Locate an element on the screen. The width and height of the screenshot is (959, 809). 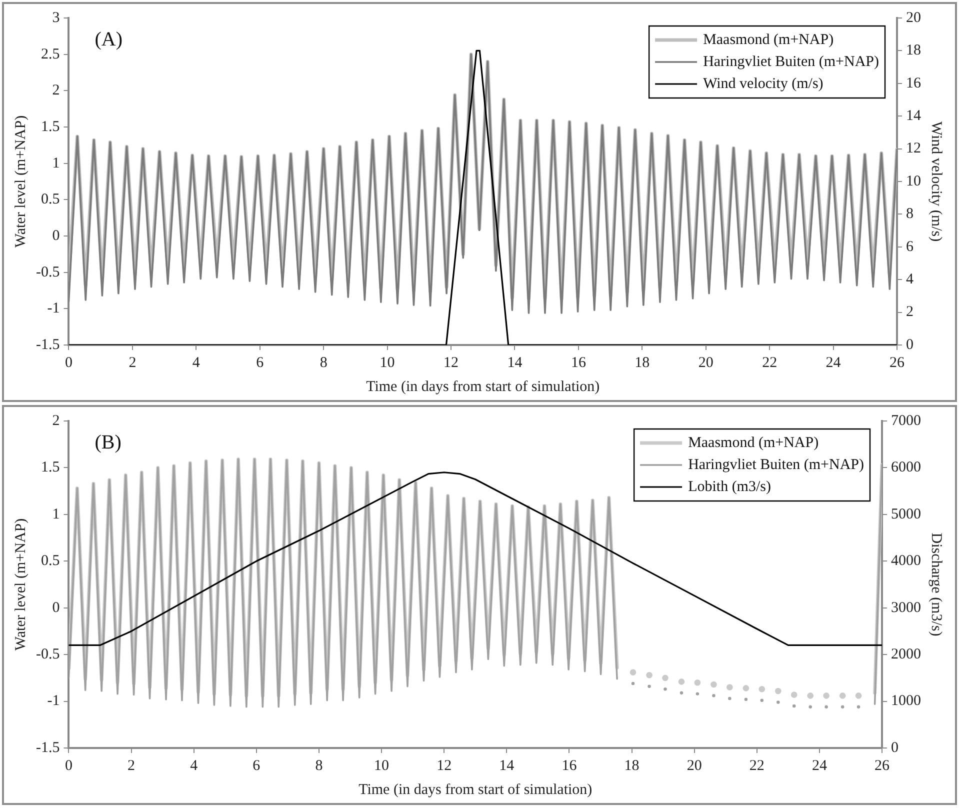
annotation: (A) is located at coordinates (108, 39).